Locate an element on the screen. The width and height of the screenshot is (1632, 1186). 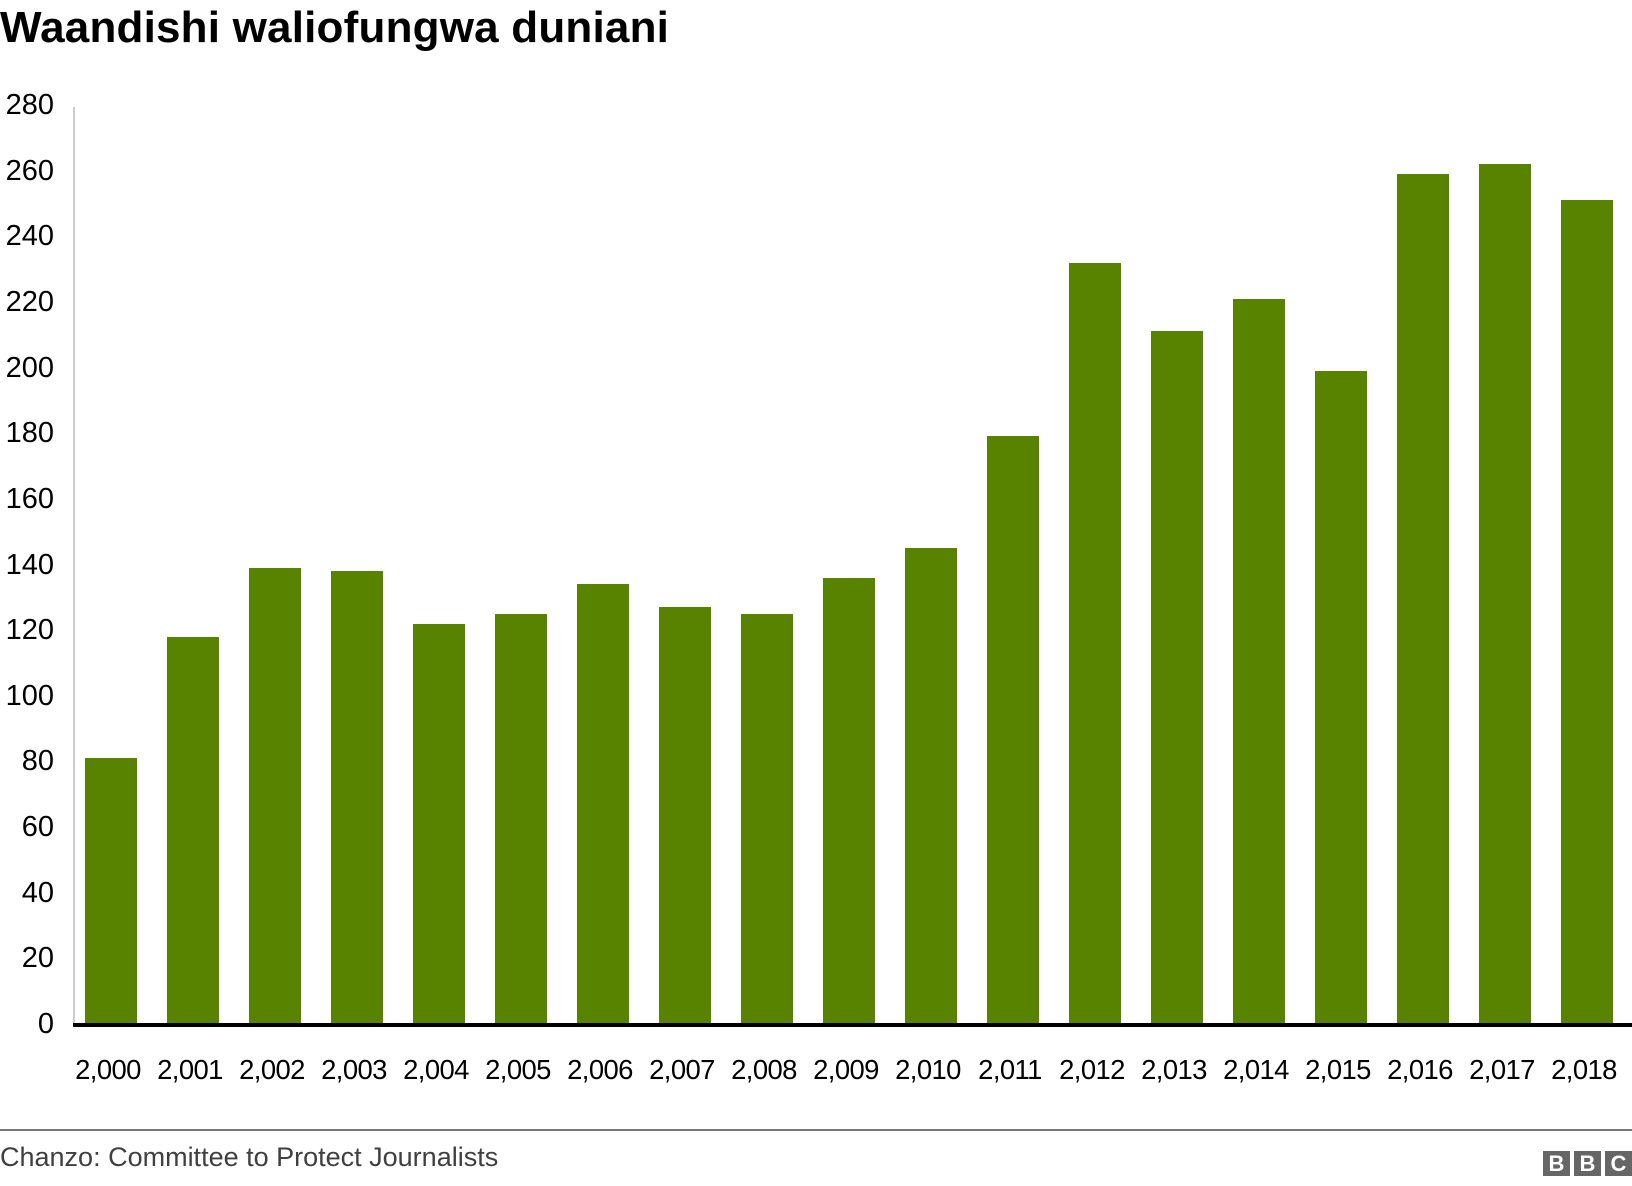
x-tick-label: 2,007 is located at coordinates (682, 1069).